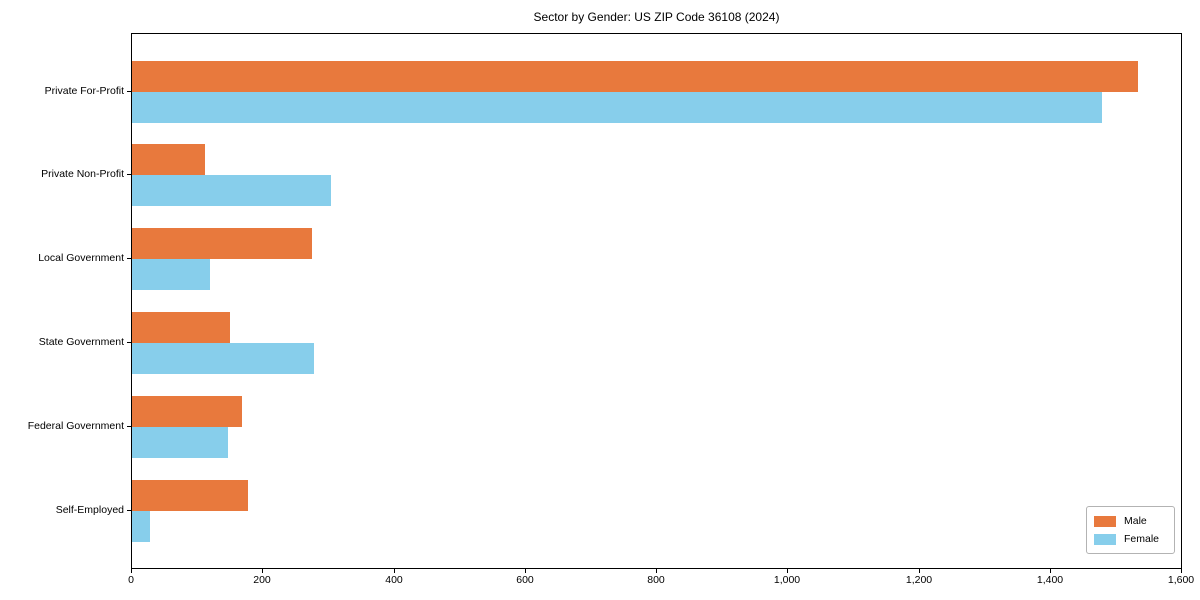 The width and height of the screenshot is (1200, 600). I want to click on x-tick-label: 600, so click(525, 580).